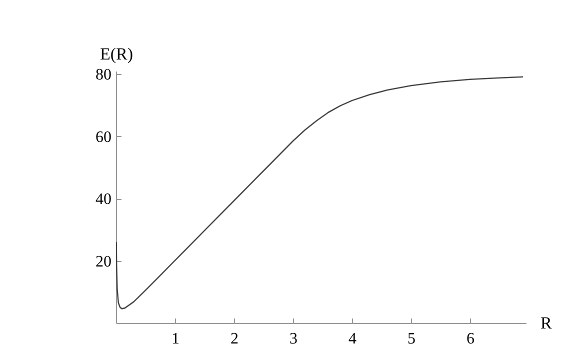 The width and height of the screenshot is (561, 361). Describe the element at coordinates (104, 75) in the screenshot. I see `y-tick-label: 80` at that location.